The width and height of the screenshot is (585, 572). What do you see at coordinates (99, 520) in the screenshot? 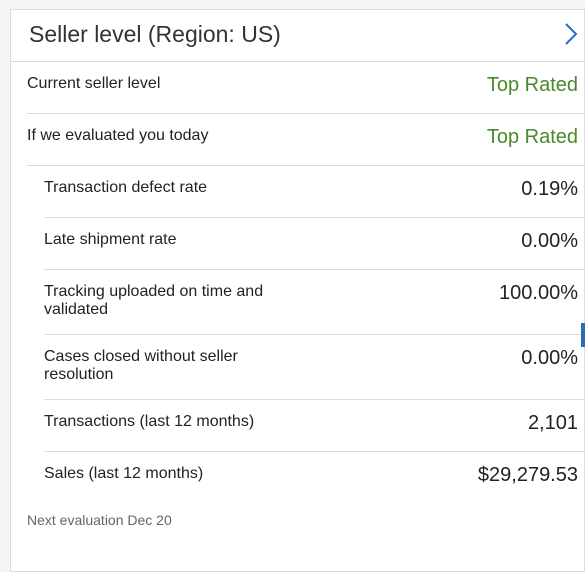
I see `next-evaluation-note: Next evaluation Dec 20` at bounding box center [99, 520].